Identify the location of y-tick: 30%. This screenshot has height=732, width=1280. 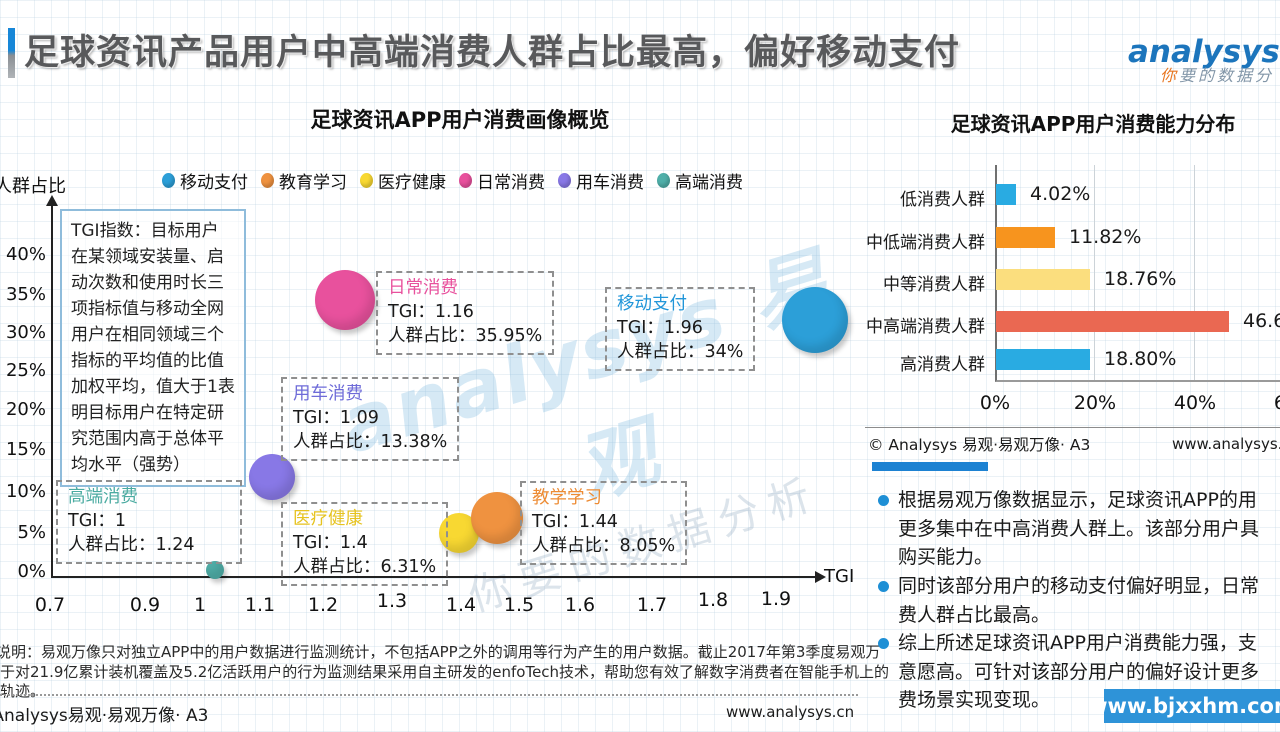
(25, 332).